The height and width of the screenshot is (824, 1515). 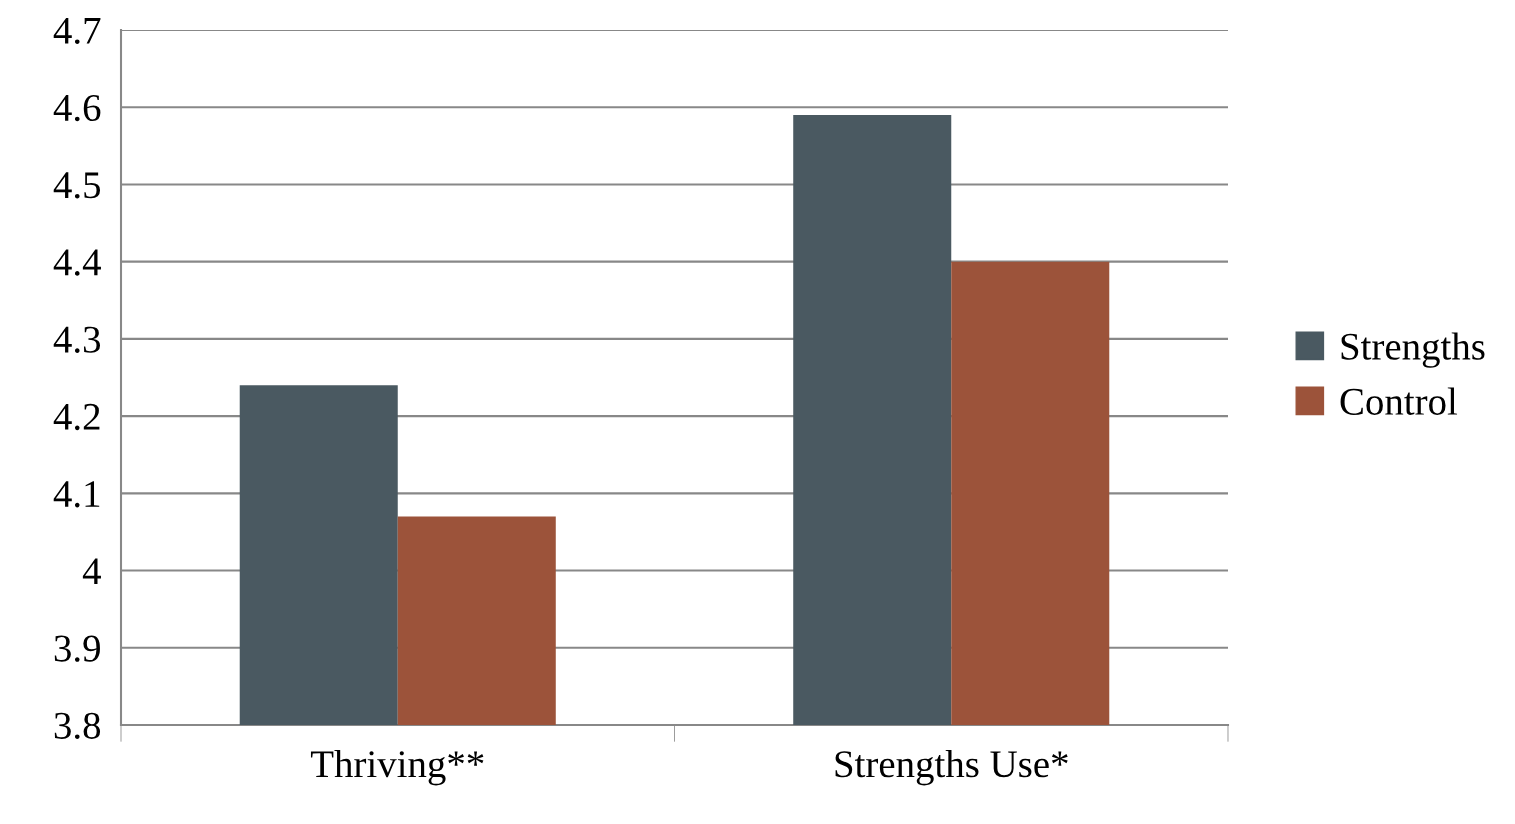 I want to click on y-tick-label: 4.2, so click(x=76, y=417).